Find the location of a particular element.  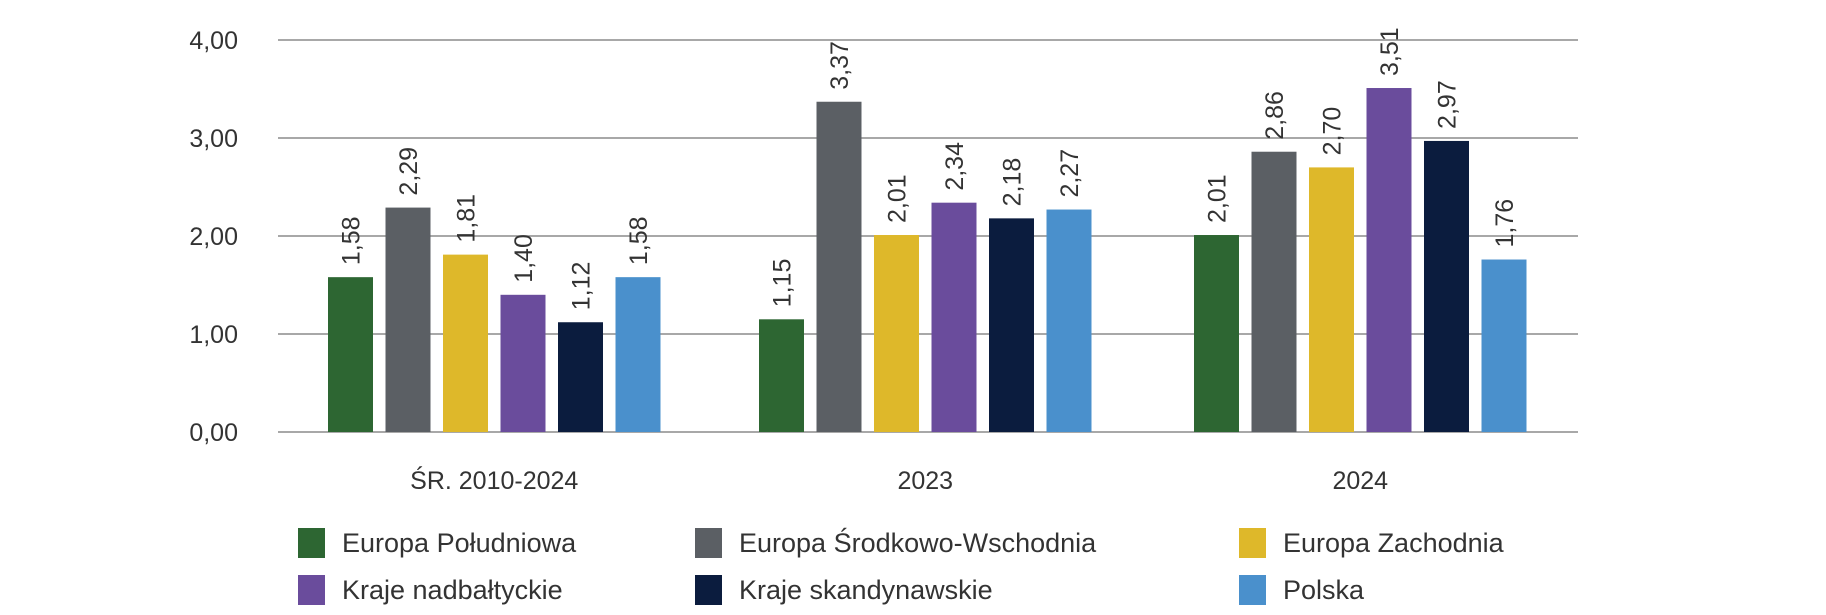

category-labels: ŚR. 2010-2024 2023 2024 is located at coordinates (899, 480).